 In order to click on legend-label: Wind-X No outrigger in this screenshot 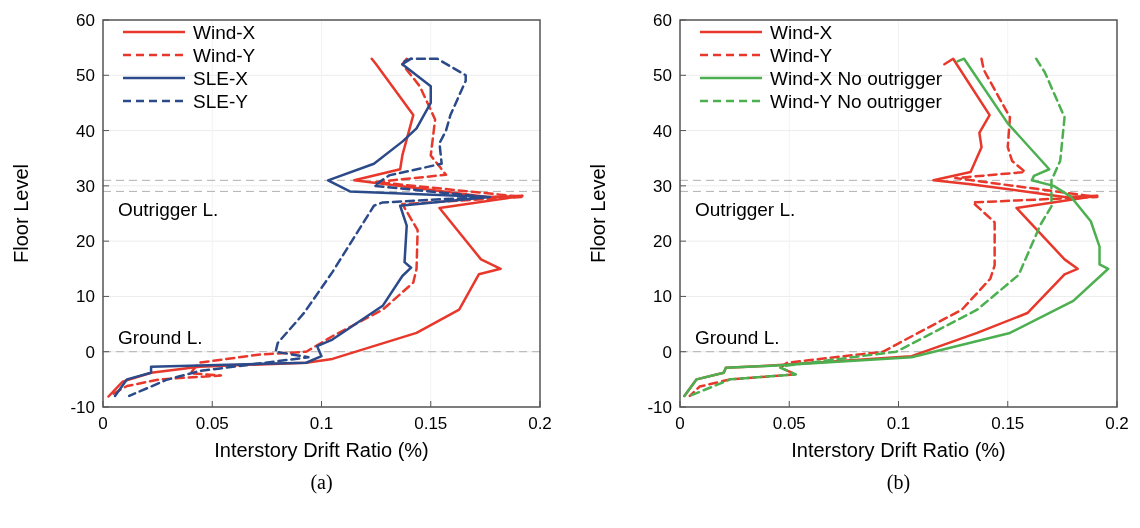, I will do `click(856, 78)`.